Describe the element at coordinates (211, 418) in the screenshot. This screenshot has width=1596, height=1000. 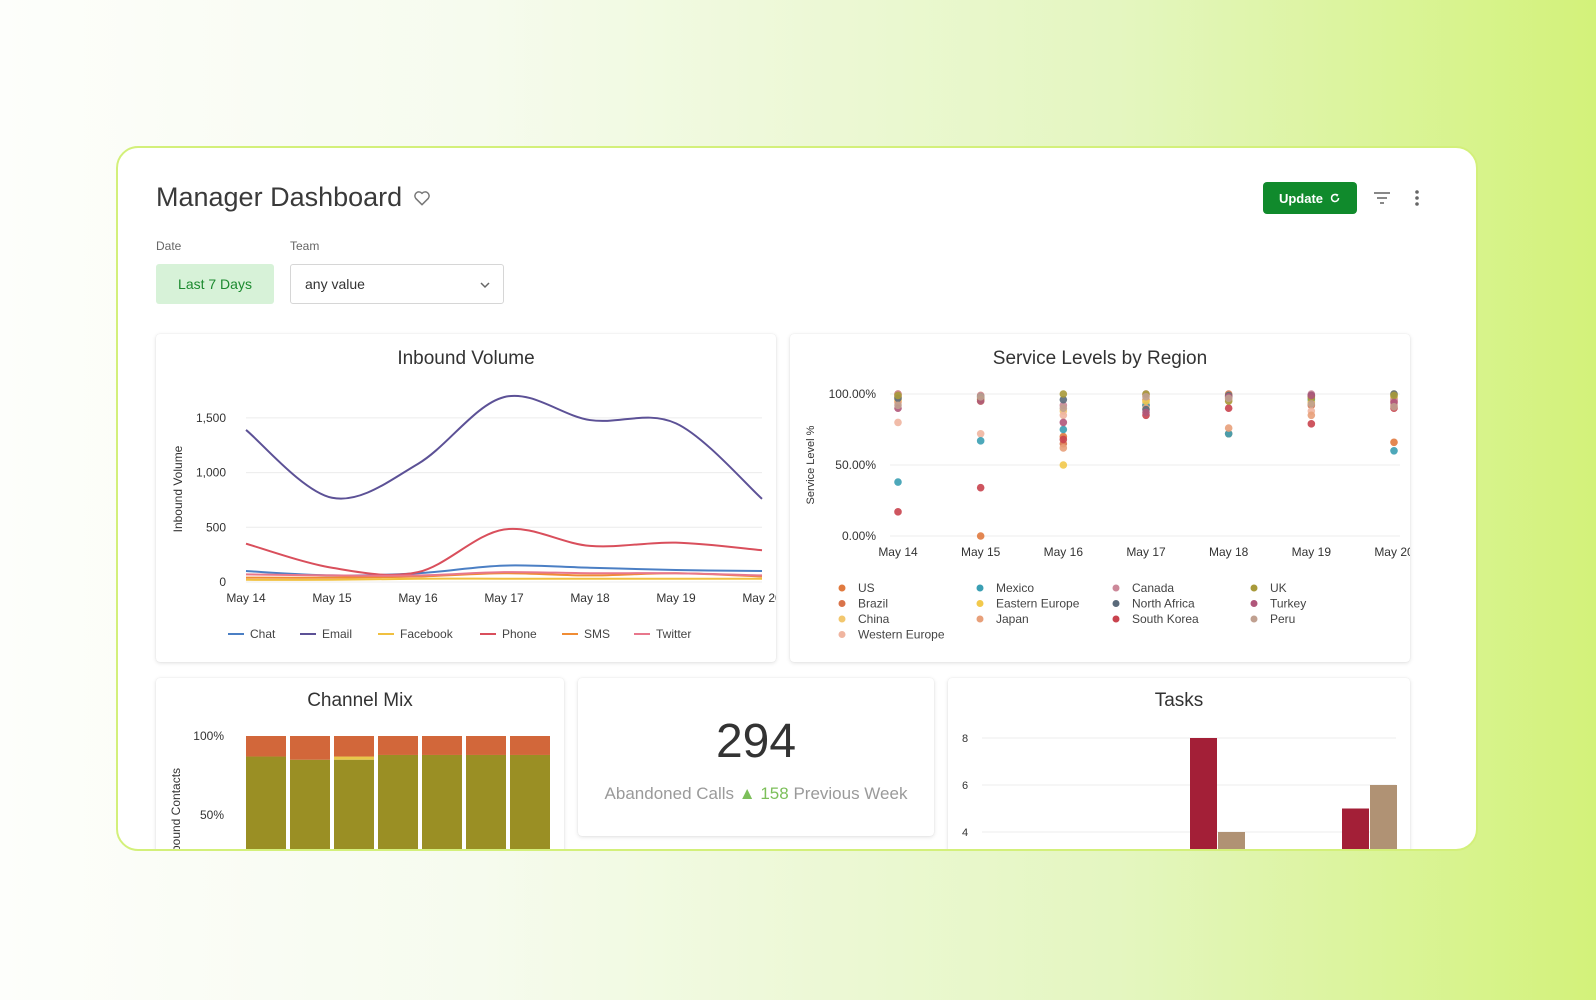
I see `y-tick-label: 1,500` at that location.